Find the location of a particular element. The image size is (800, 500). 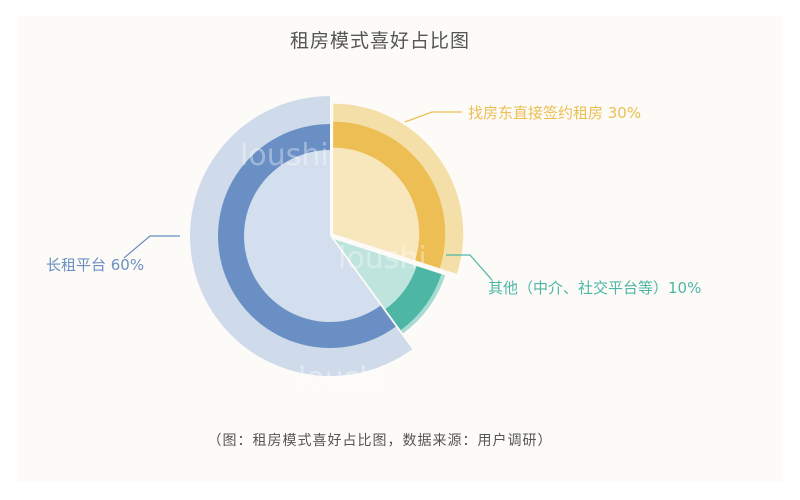

chart-title: 租房模式喜好占比图 is located at coordinates (379, 41).